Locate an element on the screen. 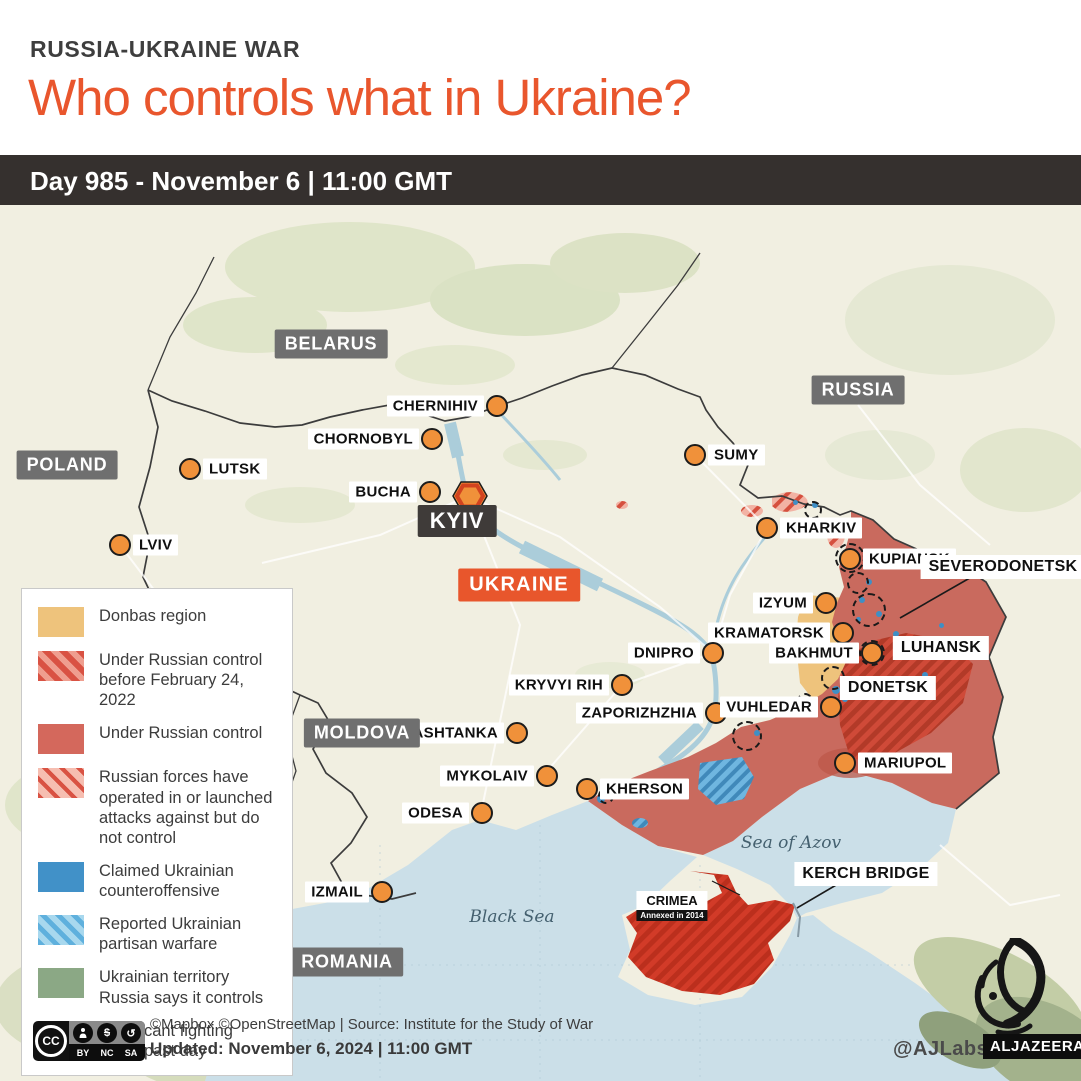  city-label: KRYVYI RIH is located at coordinates (558, 685).